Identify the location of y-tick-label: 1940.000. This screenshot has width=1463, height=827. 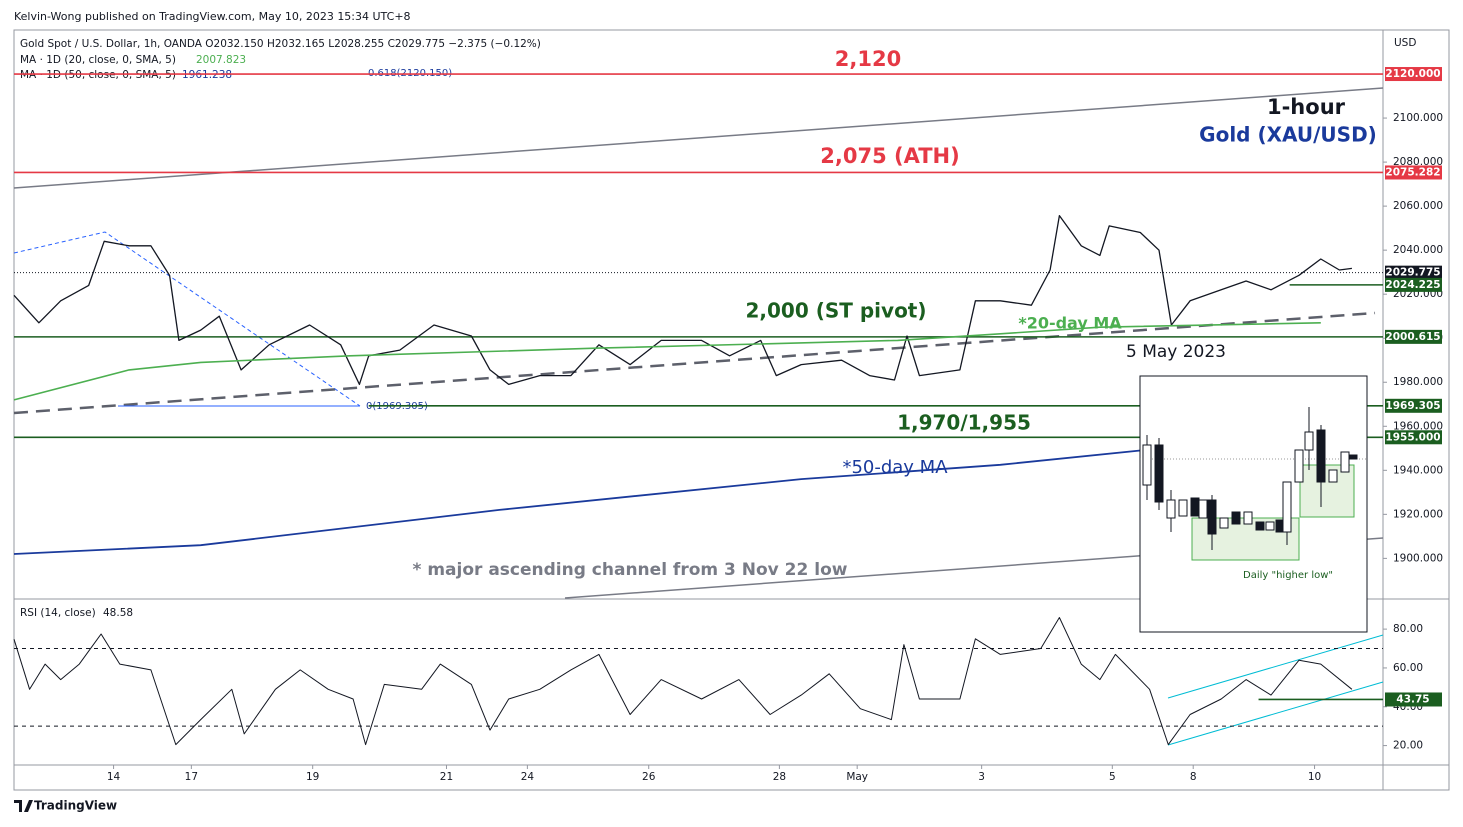
(1418, 470).